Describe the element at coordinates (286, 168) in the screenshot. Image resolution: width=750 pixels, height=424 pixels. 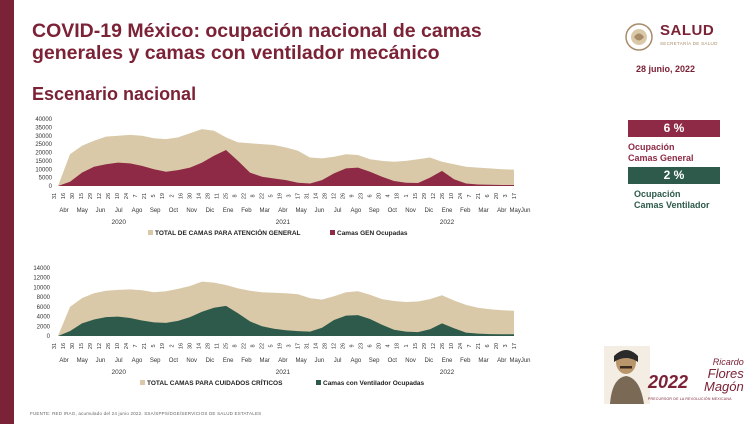
I see `chart1-series-1-area` at that location.